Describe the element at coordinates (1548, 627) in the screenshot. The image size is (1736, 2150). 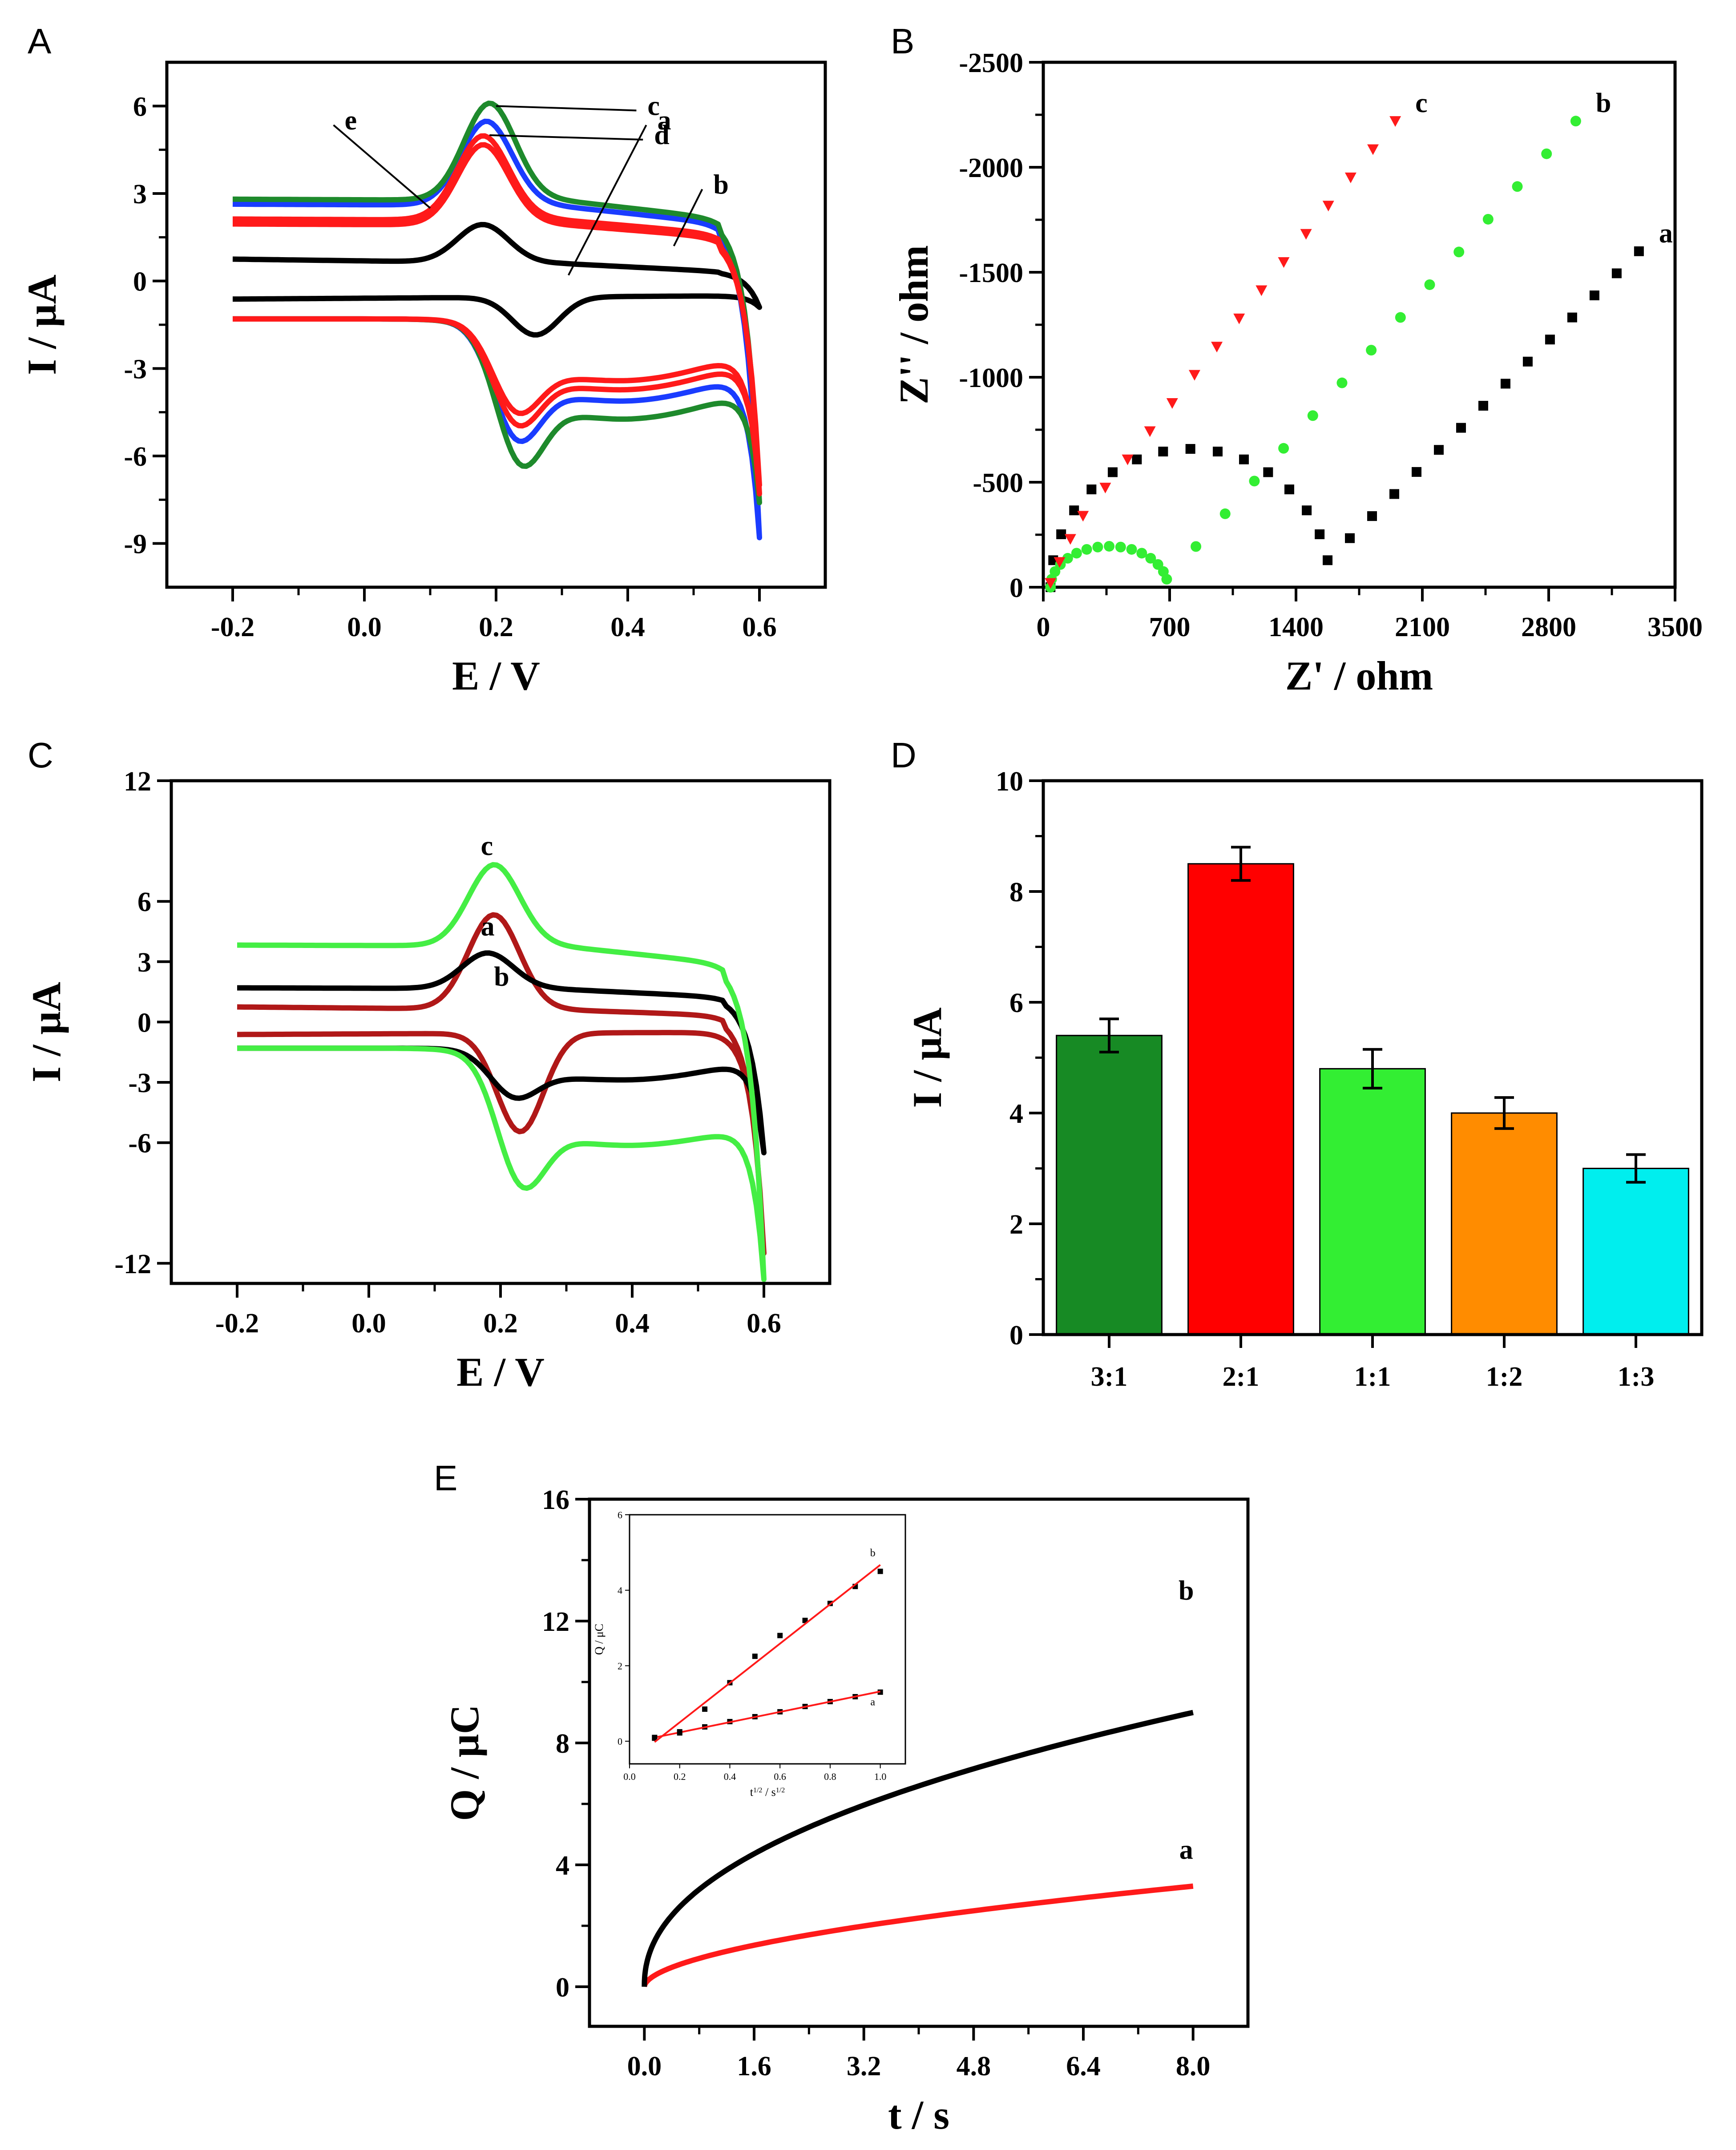
I see `panel-b-x-tick-label: 2800` at that location.